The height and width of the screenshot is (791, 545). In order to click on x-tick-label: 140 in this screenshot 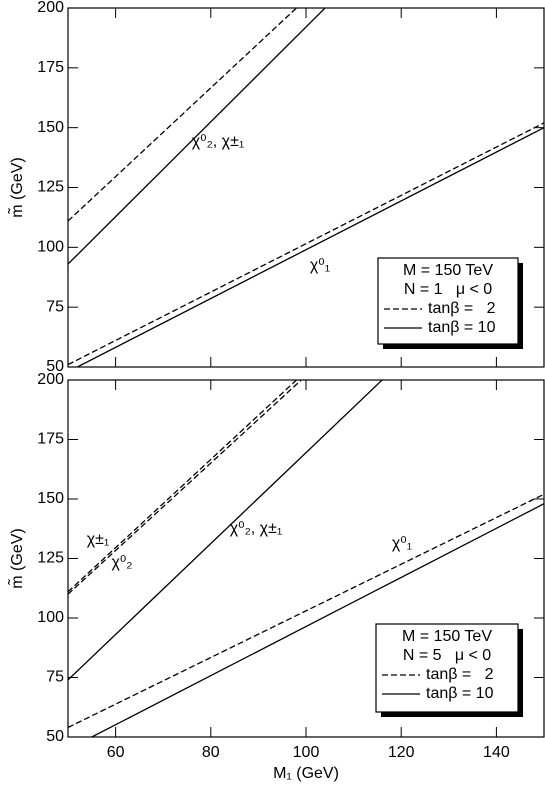, I will do `click(496, 752)`.